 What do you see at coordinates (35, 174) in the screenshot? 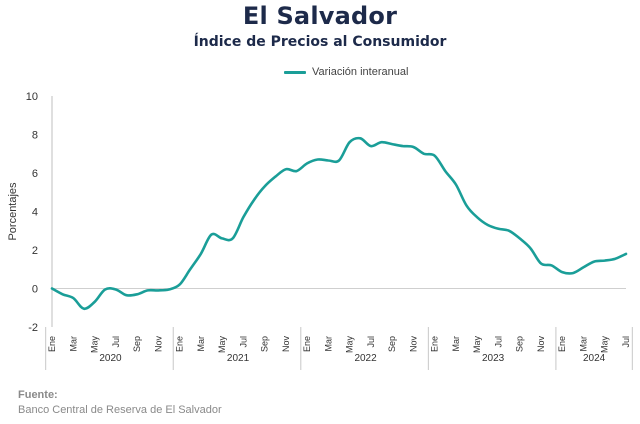
I see `y-tick-label: 6` at bounding box center [35, 174].